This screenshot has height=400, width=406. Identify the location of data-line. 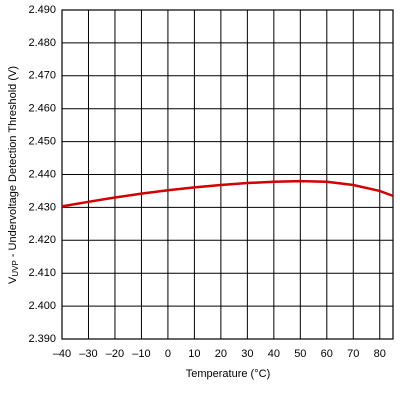
(227, 193).